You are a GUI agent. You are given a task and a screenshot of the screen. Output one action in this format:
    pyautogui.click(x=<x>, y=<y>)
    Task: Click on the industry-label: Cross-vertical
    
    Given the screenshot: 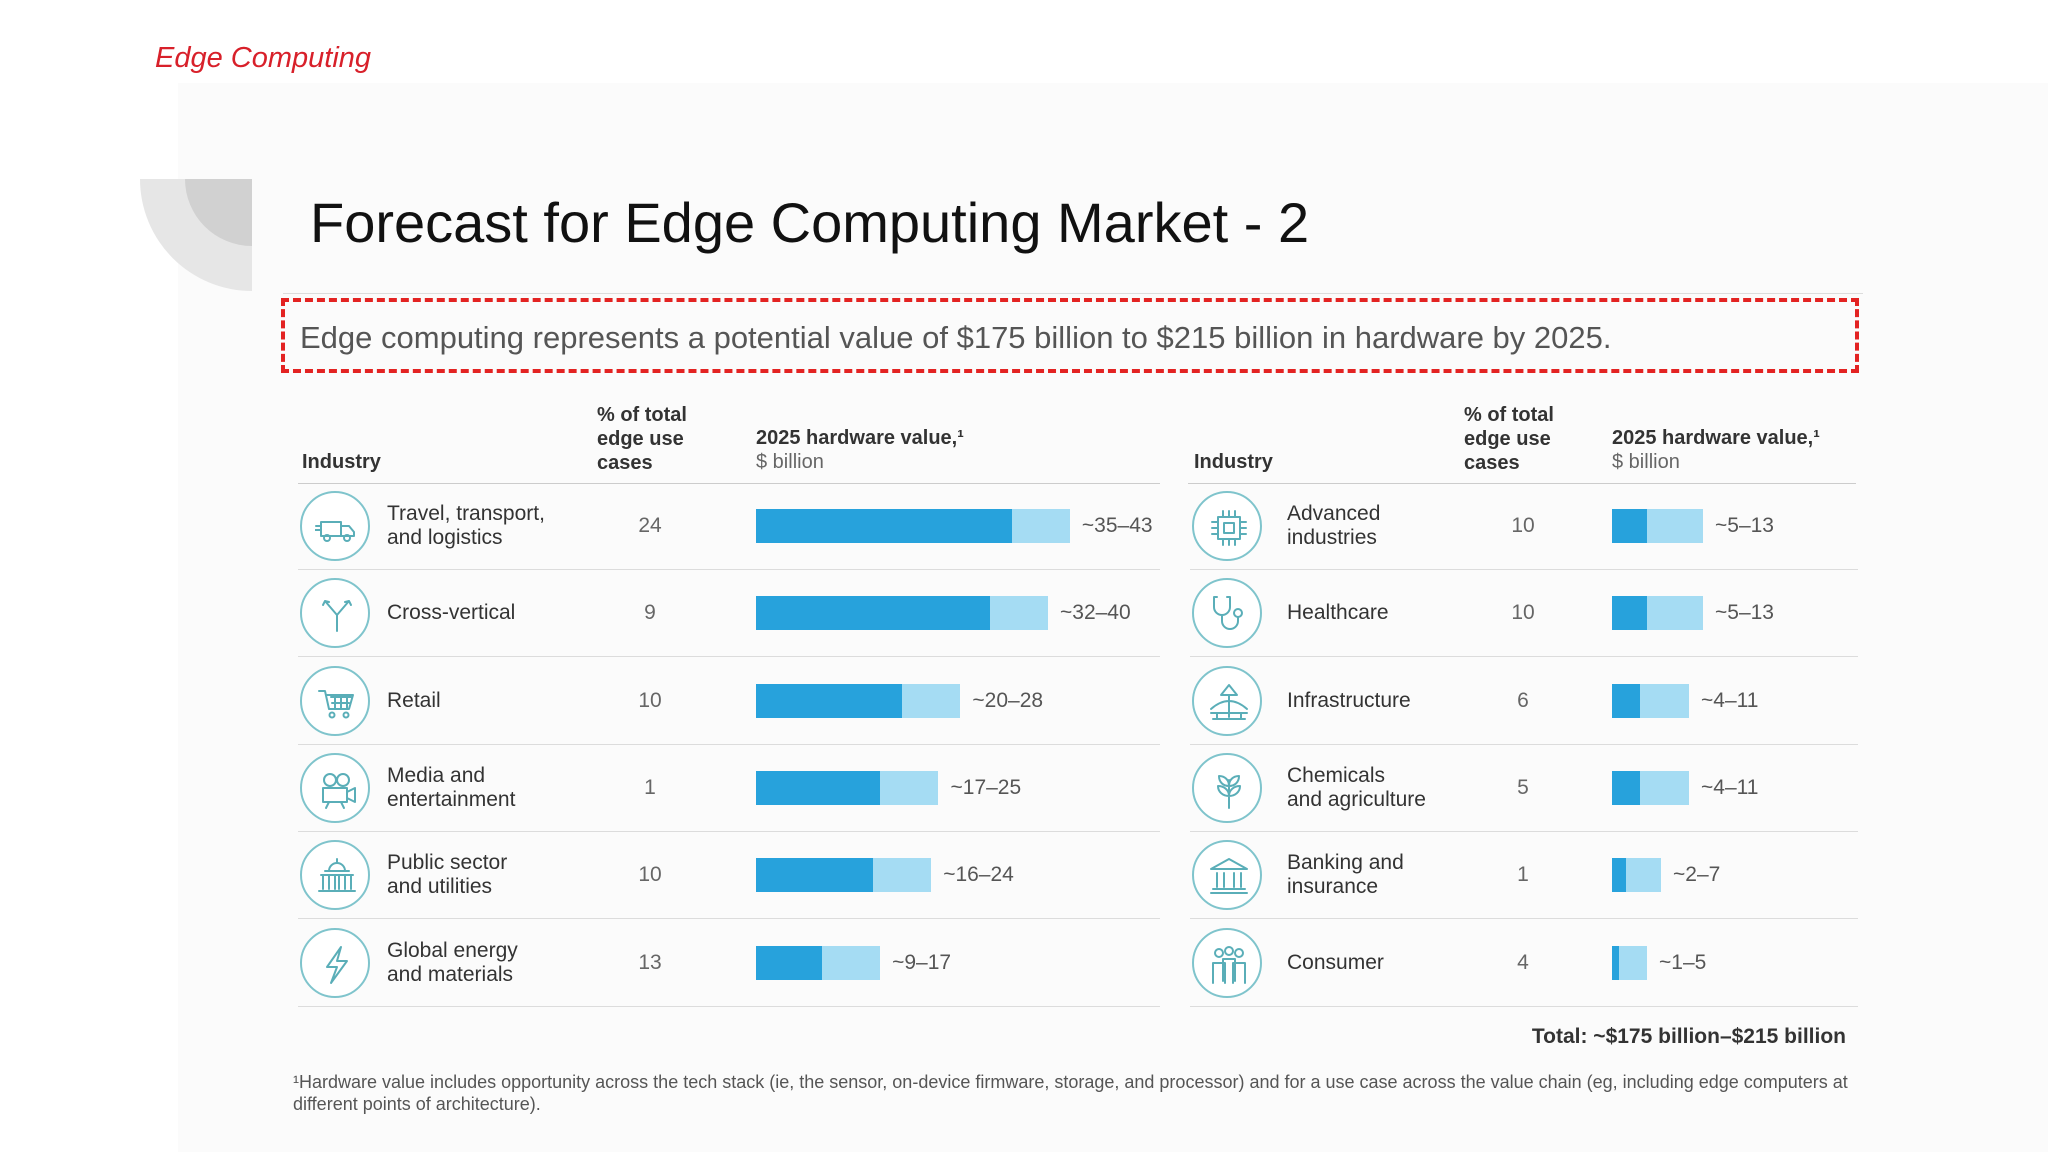 What is the action you would take?
    pyautogui.click(x=451, y=613)
    